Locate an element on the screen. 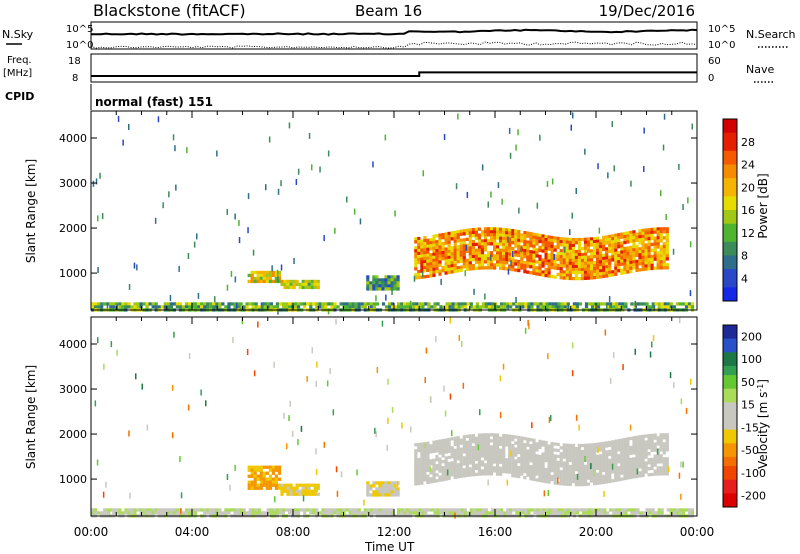 The image size is (800, 554). date-title: 19/Dec/2016 is located at coordinates (647, 11).